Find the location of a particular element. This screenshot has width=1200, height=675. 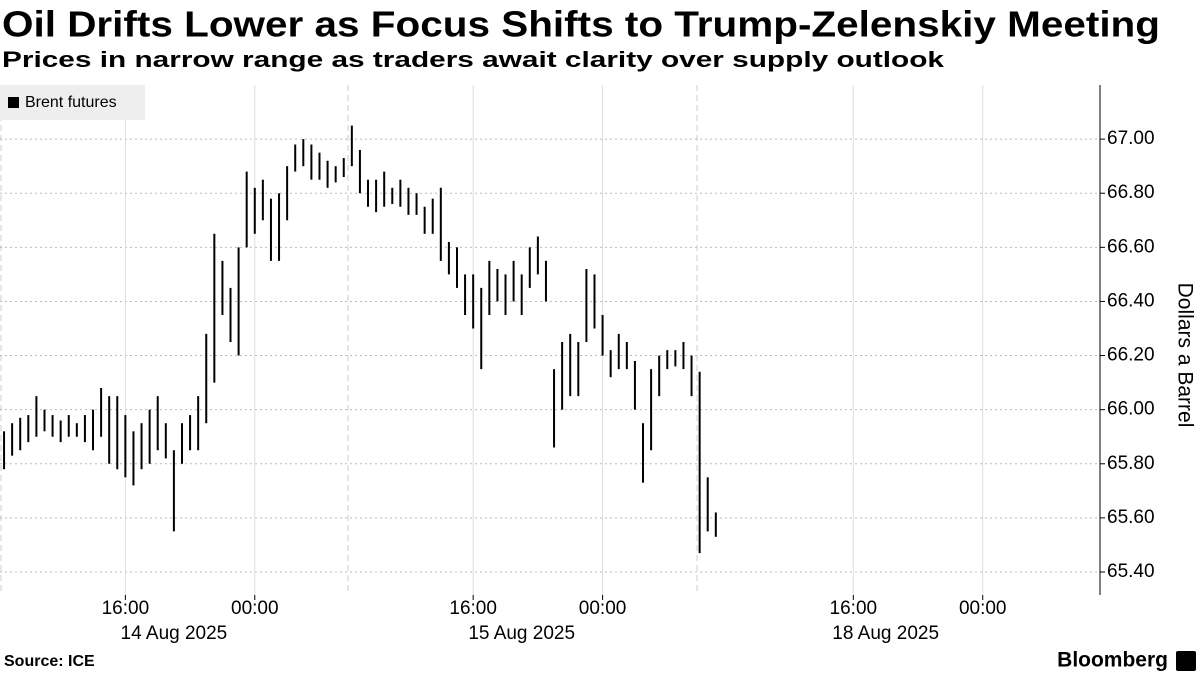

y-tick-label: 66.60 is located at coordinates (1131, 246).